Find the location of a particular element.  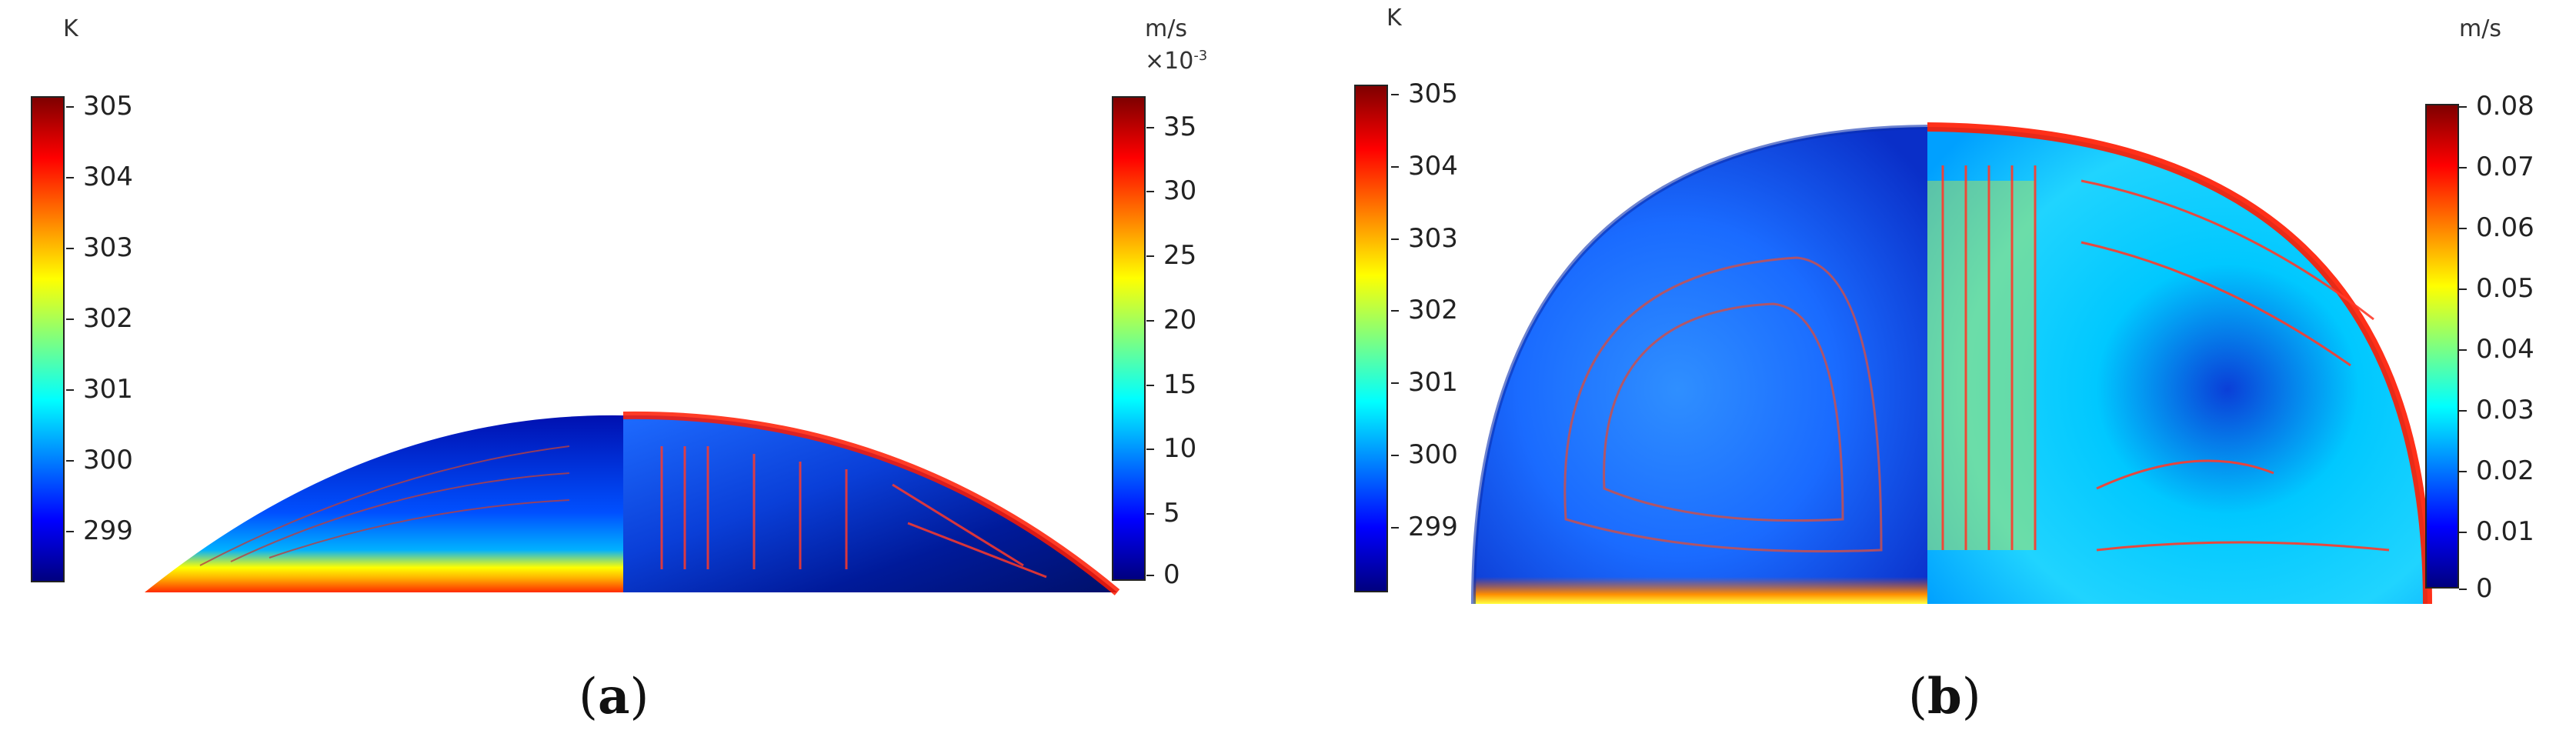

vel-tick: 0.06 is located at coordinates (2496, 227).